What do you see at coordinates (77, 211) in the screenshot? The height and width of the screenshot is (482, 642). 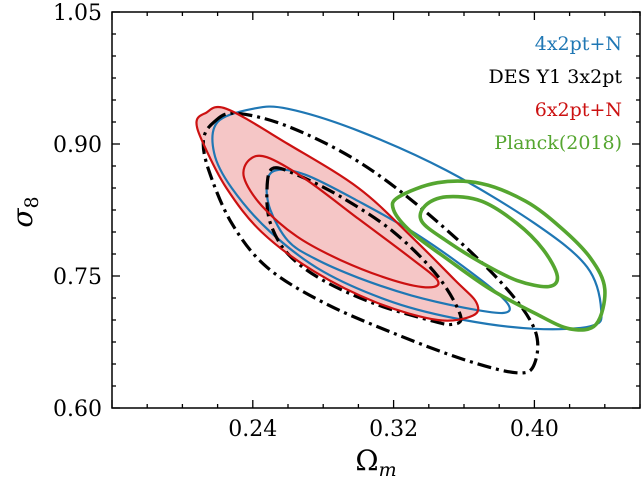 I see `y-tick-labels: 0.60 0.75 0.90 1.05` at bounding box center [77, 211].